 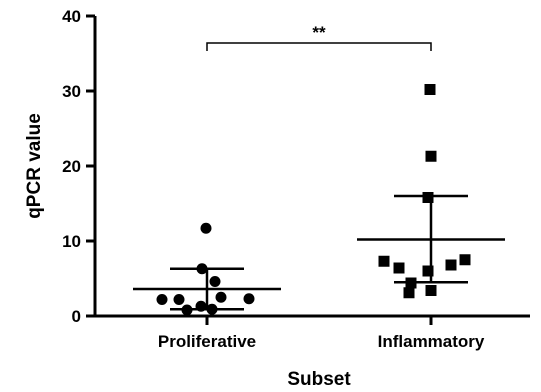 I want to click on significance-label: **, so click(x=319, y=32).